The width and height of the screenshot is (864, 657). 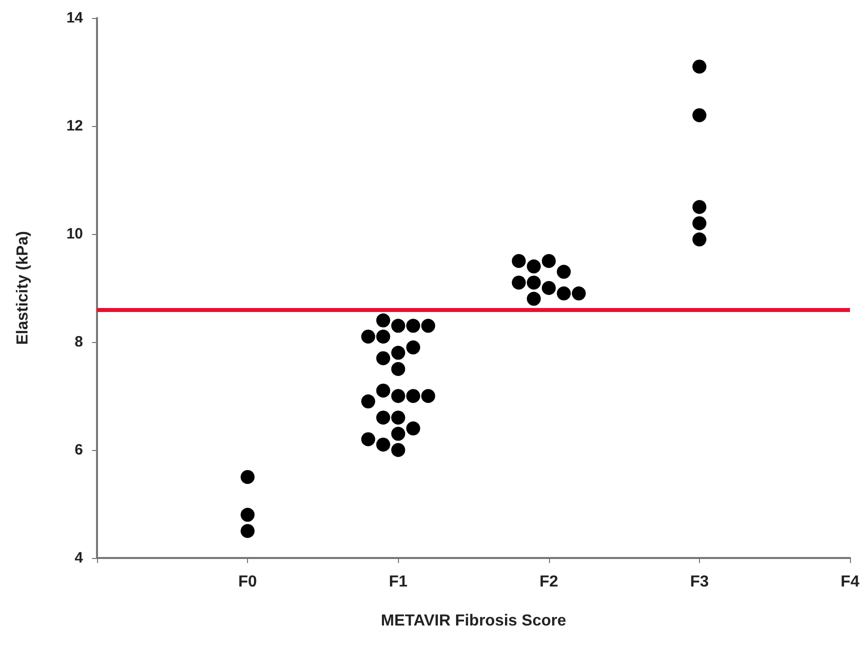 I want to click on x-tick-label: F0, so click(x=248, y=582).